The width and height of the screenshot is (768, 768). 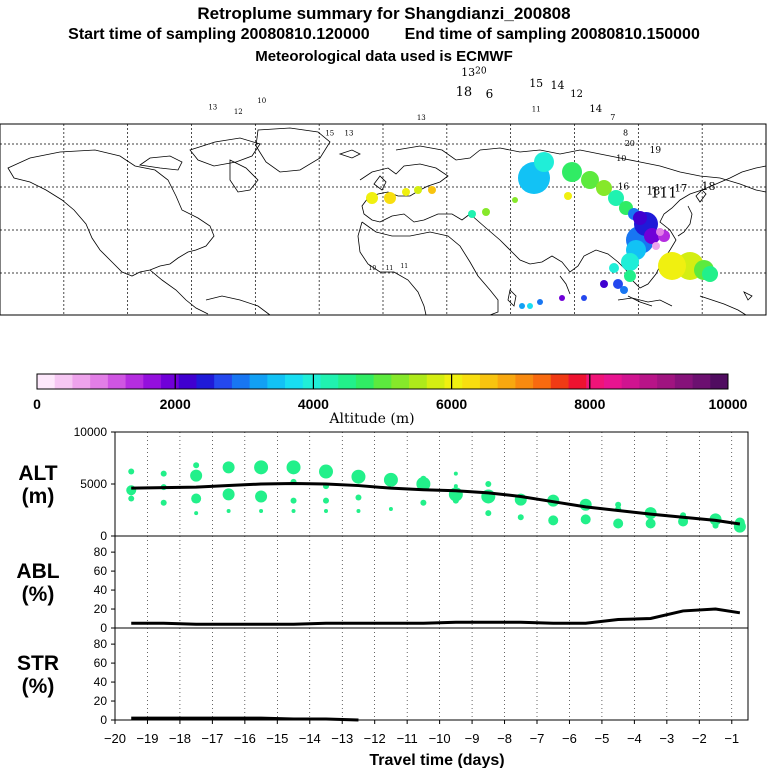 What do you see at coordinates (342, 738) in the screenshot?
I see `x-tick-label: −13` at bounding box center [342, 738].